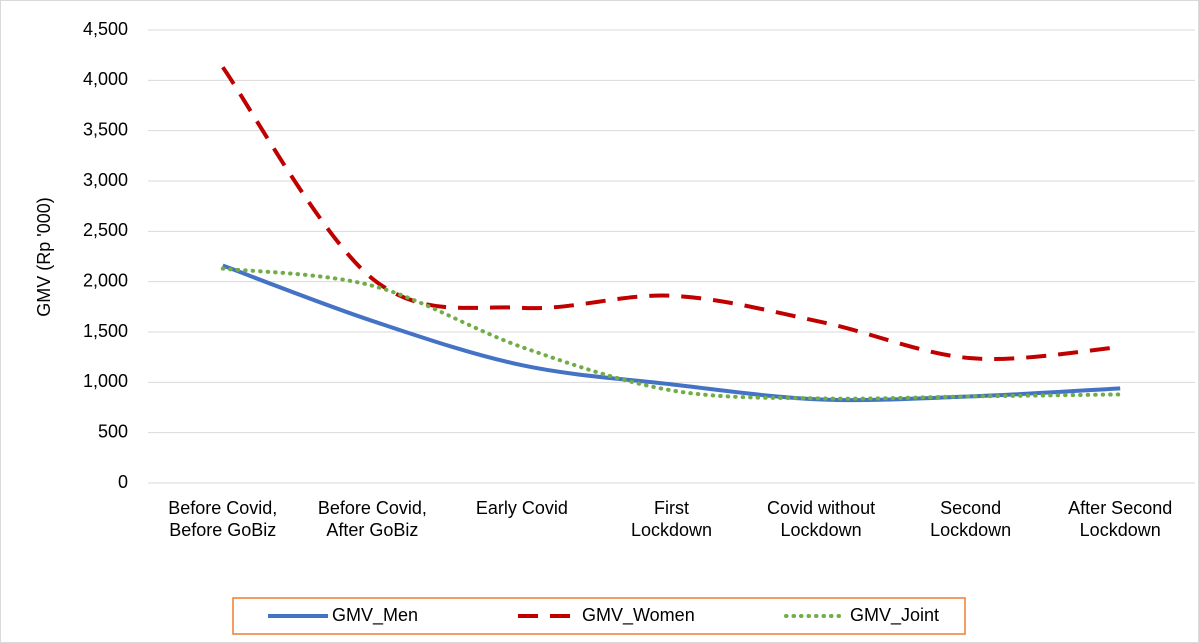 The height and width of the screenshot is (643, 1199). I want to click on y-tick-label: 2,500, so click(105, 230).